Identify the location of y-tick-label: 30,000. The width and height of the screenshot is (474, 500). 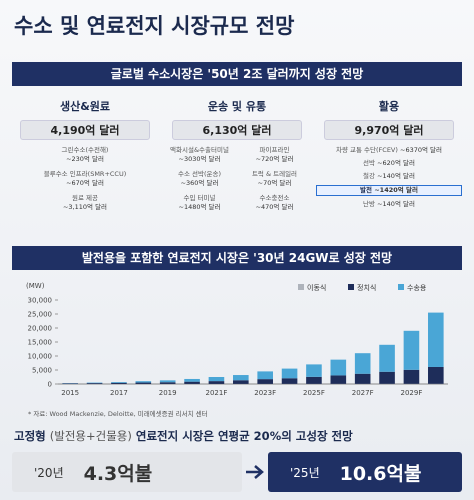
(40, 301).